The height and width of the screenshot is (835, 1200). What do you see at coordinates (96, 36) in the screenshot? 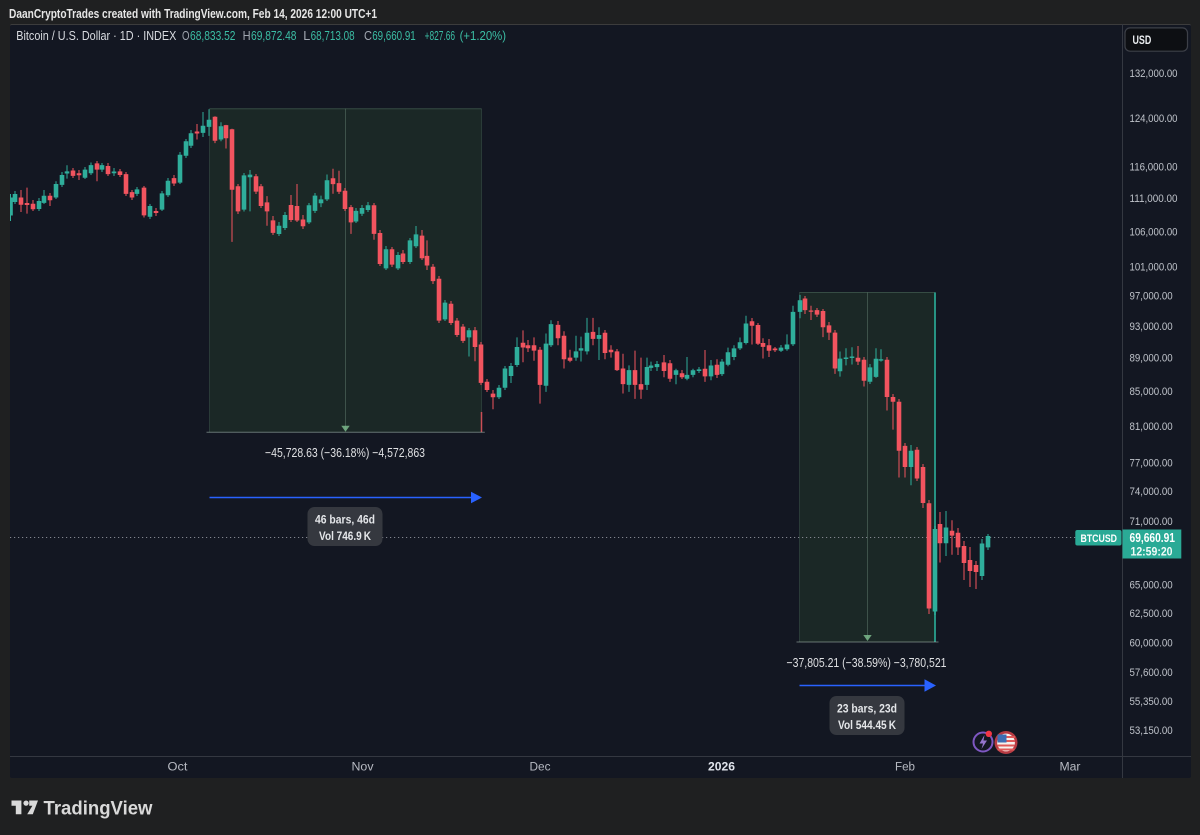
I see `svg-text:Bitcoin / U.S. Dollar · 1D · I: Bitcoin / U.S. Dollar · 1D · INDEX` at bounding box center [96, 36].